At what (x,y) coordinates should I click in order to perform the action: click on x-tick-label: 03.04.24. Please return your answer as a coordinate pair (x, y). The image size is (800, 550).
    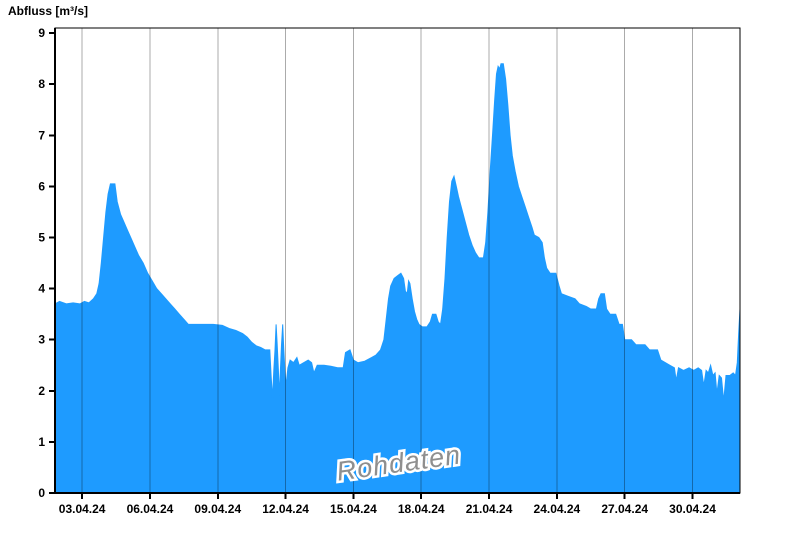
    Looking at the image, I should click on (82, 509).